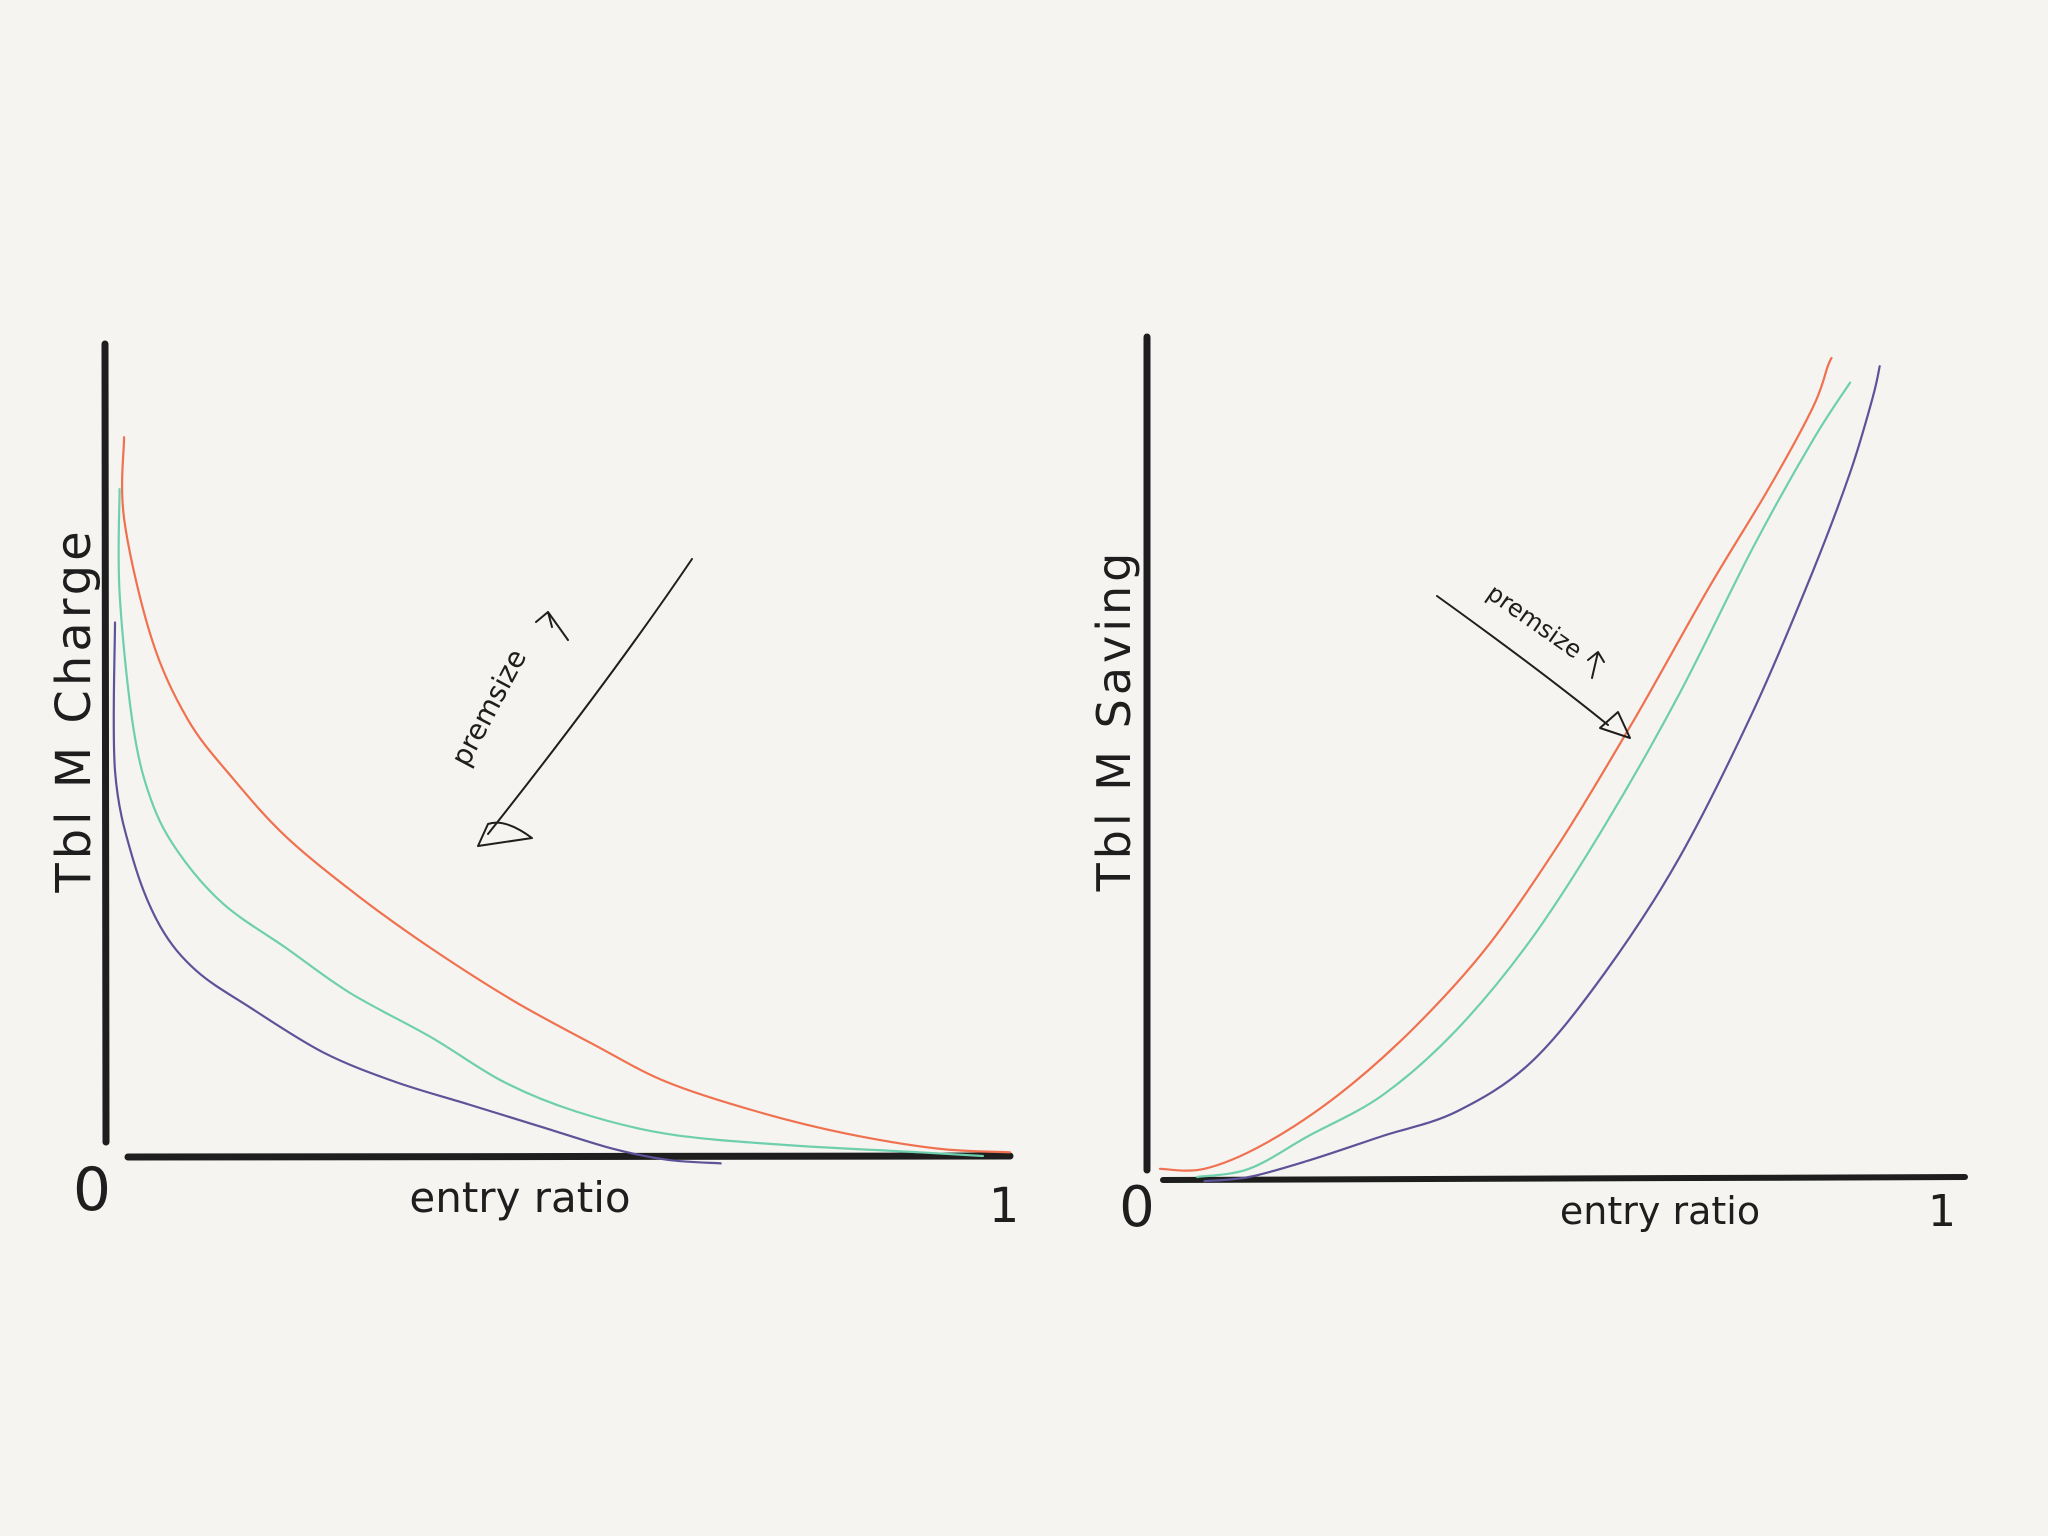 This screenshot has width=2048, height=1536. What do you see at coordinates (105, 743) in the screenshot?
I see `y-axis-line` at bounding box center [105, 743].